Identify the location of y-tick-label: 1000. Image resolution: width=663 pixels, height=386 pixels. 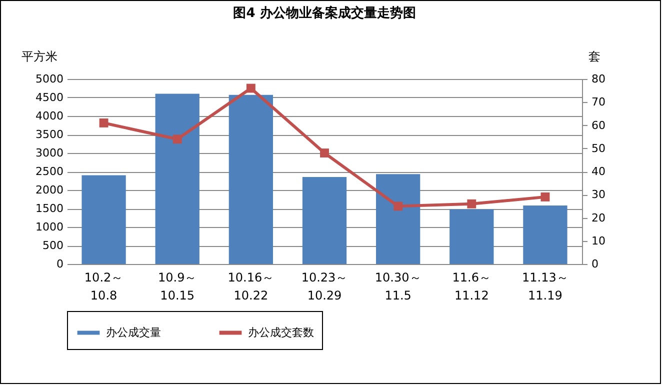
(50, 227).